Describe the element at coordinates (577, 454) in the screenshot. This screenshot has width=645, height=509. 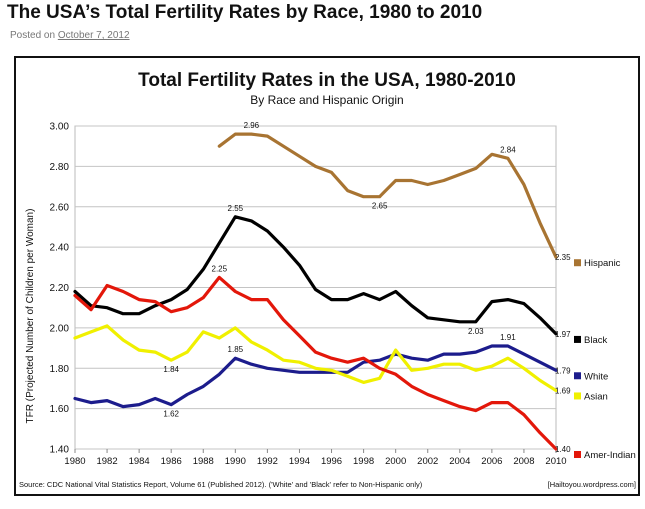
I see `legend-swatch-amer-indian` at that location.